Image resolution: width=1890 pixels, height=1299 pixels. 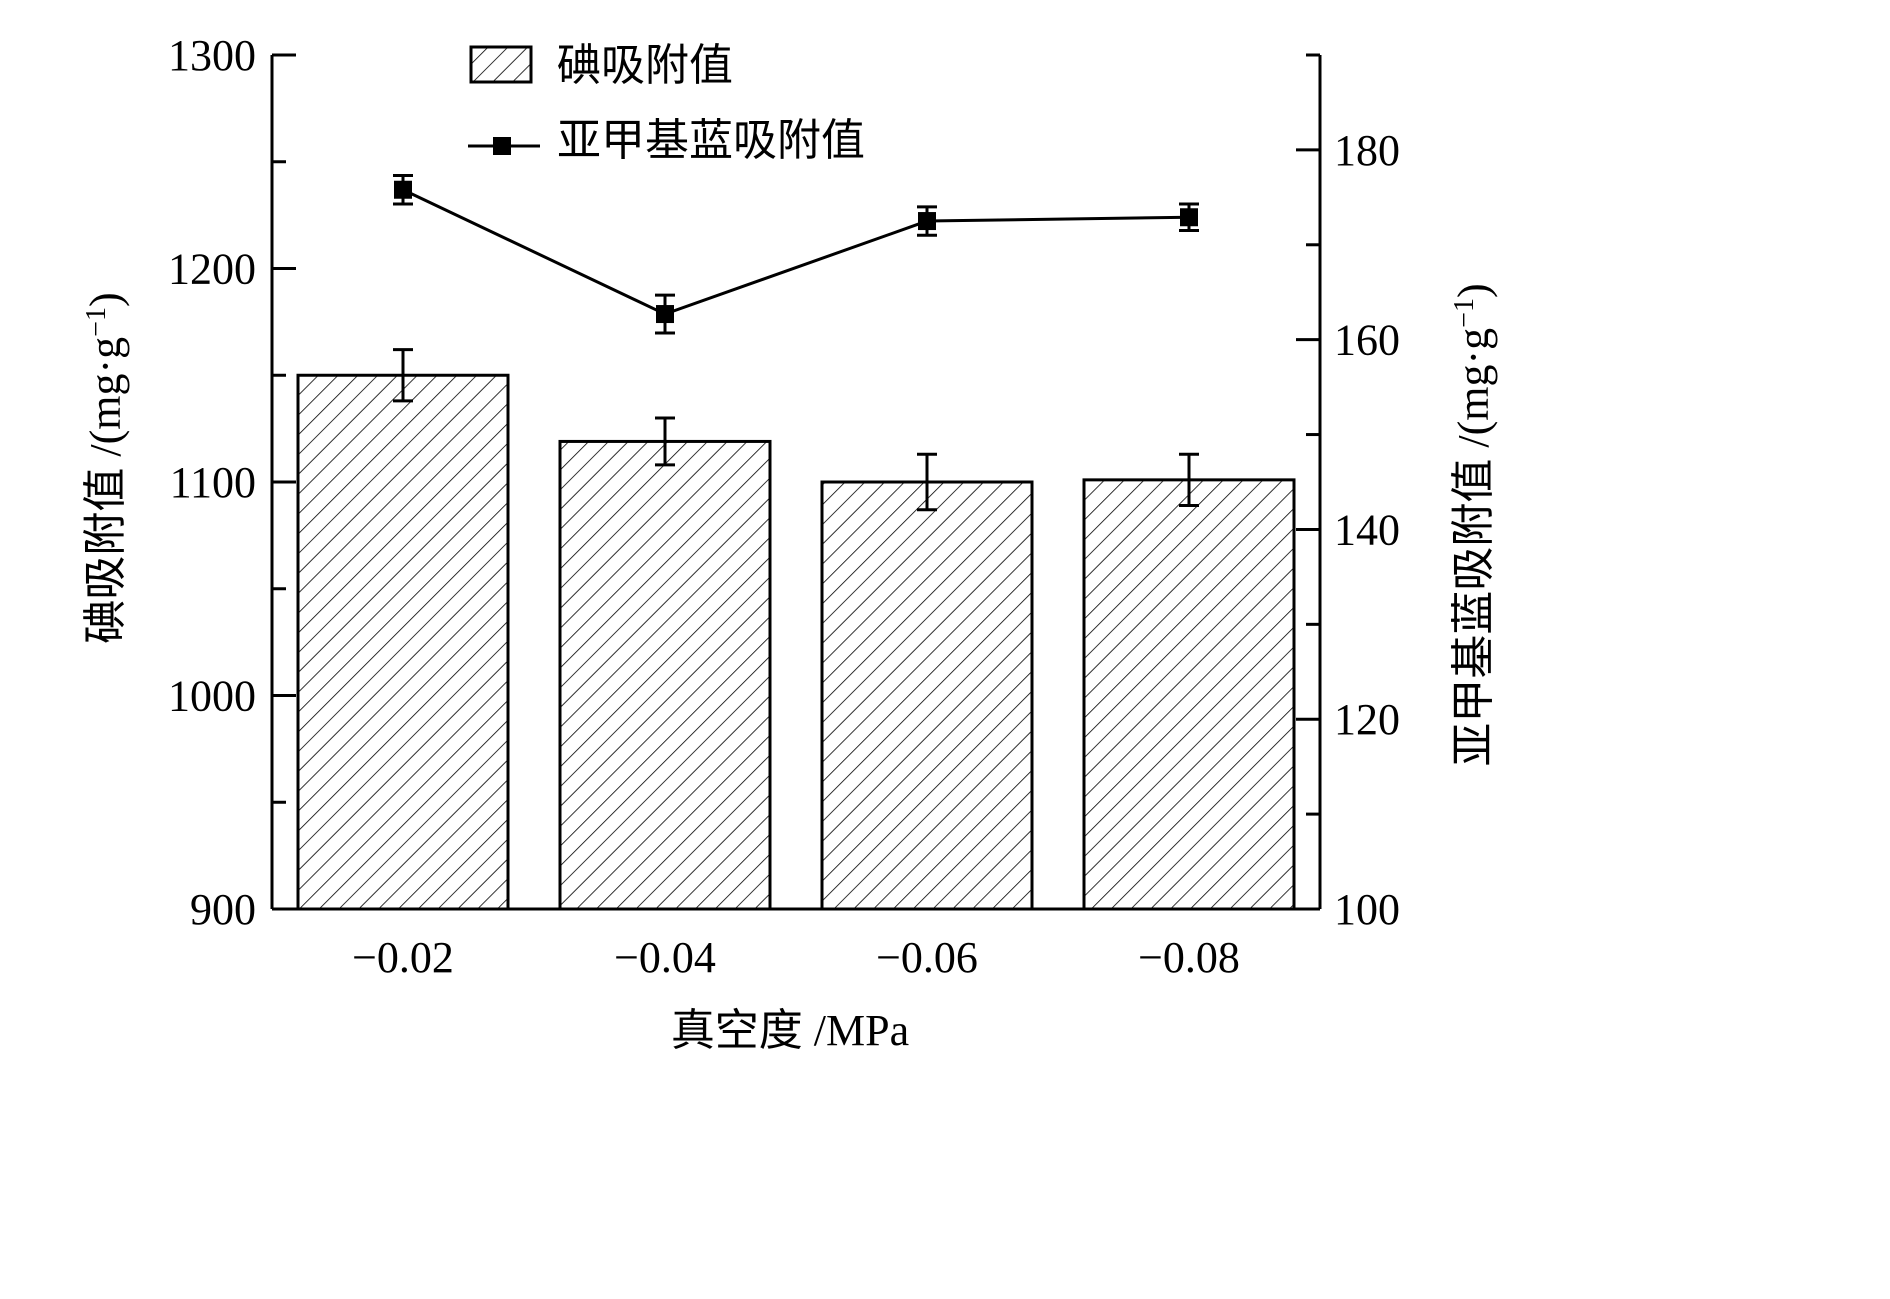 I want to click on y-right-tick-label-2: 140, so click(x=1367, y=529).